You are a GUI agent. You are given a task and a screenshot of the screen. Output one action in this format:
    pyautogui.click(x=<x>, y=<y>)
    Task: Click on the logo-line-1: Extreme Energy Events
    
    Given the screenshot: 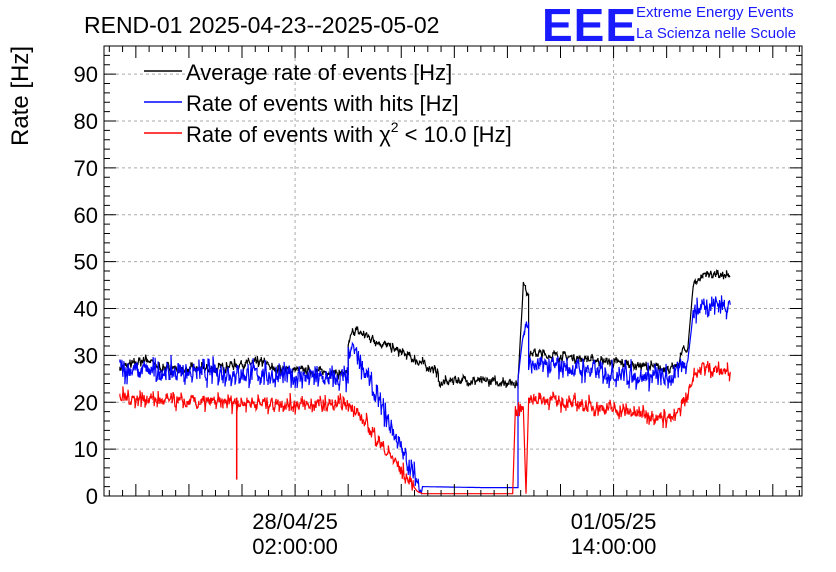 What is the action you would take?
    pyautogui.click(x=715, y=12)
    